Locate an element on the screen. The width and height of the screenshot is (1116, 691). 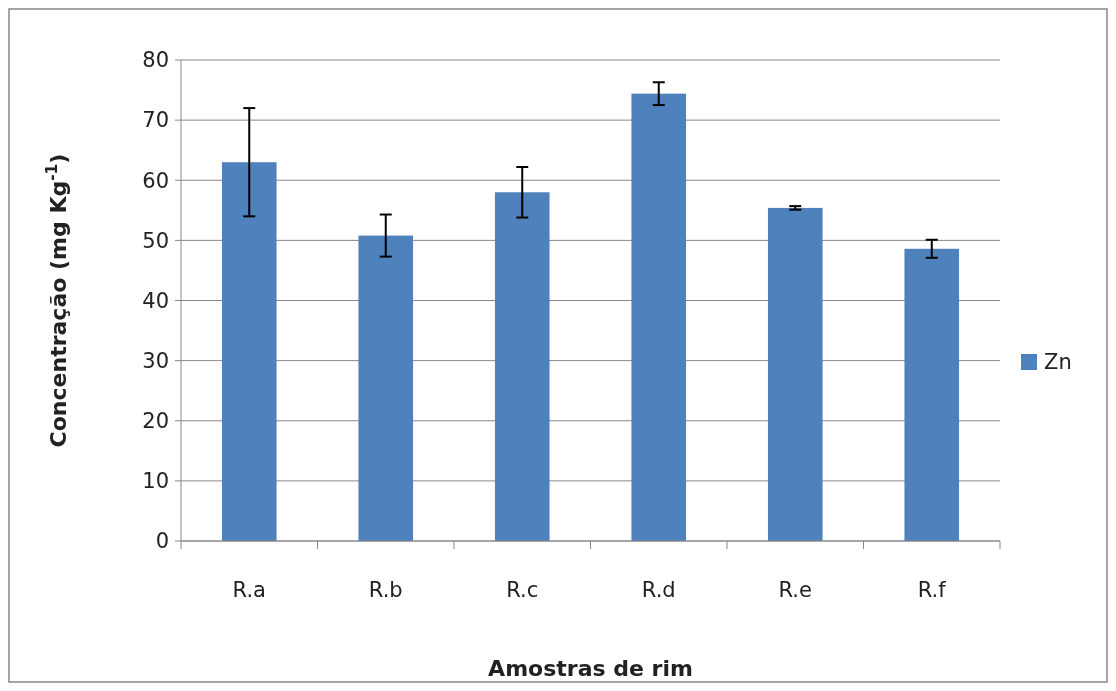
y-tick-label: 0 is located at coordinates (162, 541).